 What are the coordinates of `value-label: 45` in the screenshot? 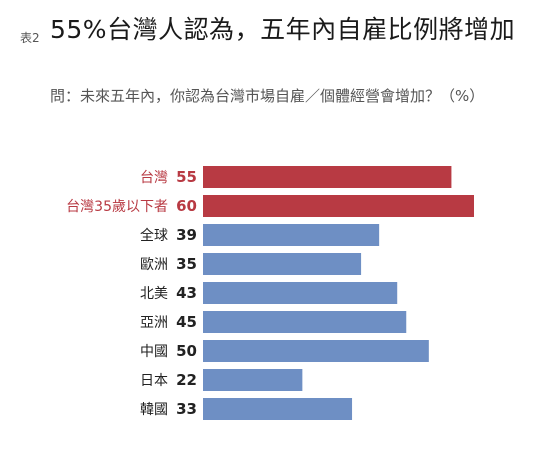 It's located at (186, 322).